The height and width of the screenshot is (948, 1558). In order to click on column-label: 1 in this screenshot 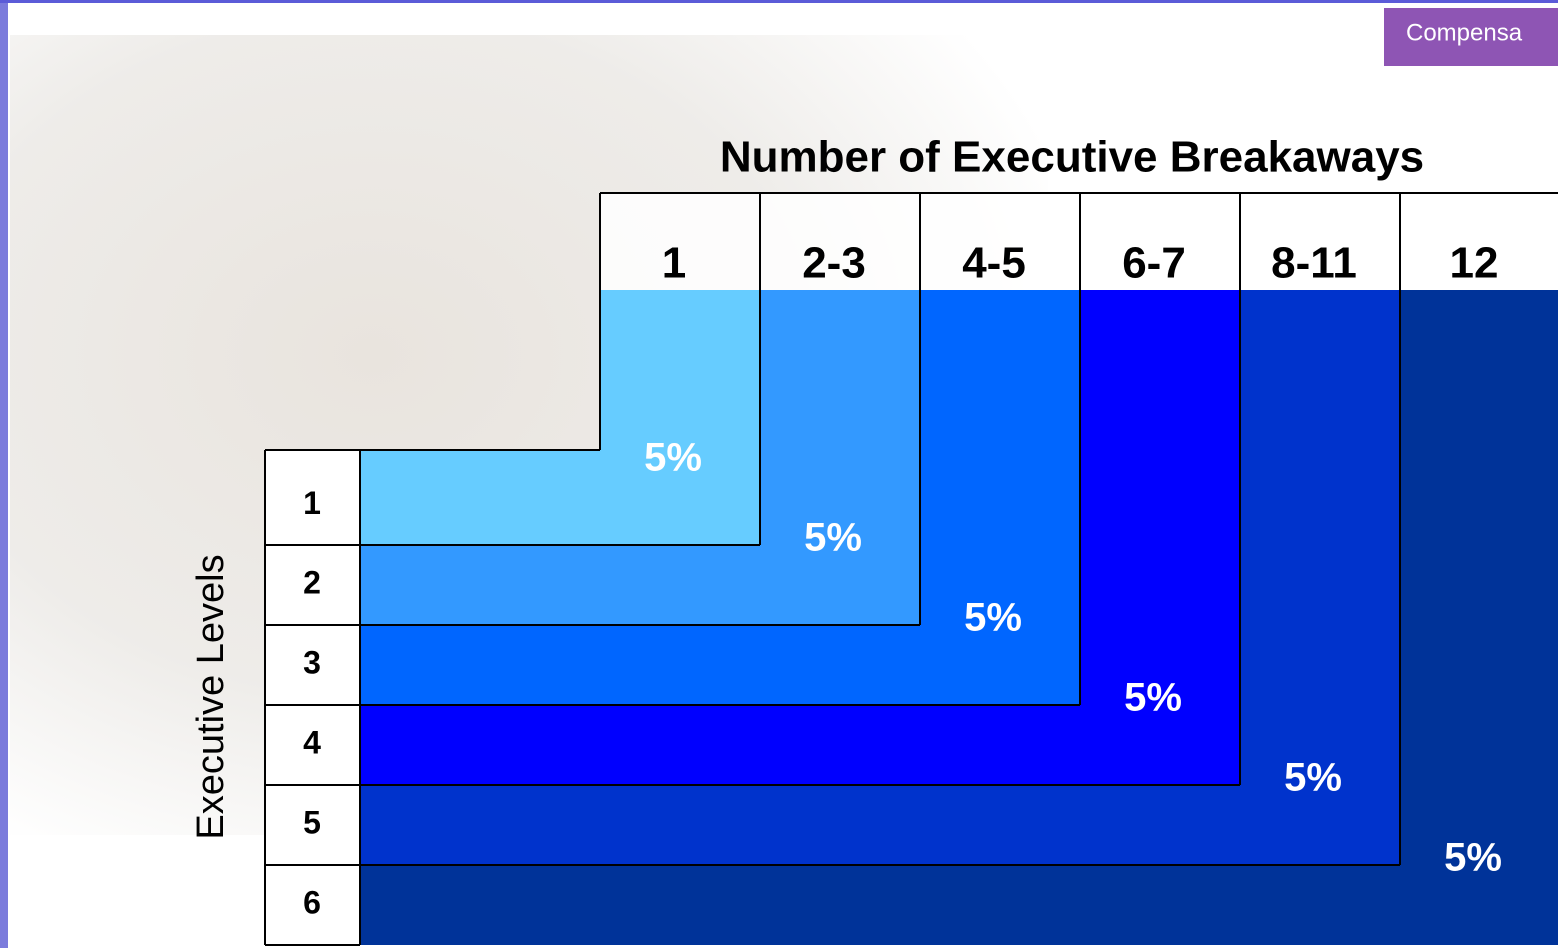, I will do `click(674, 263)`.